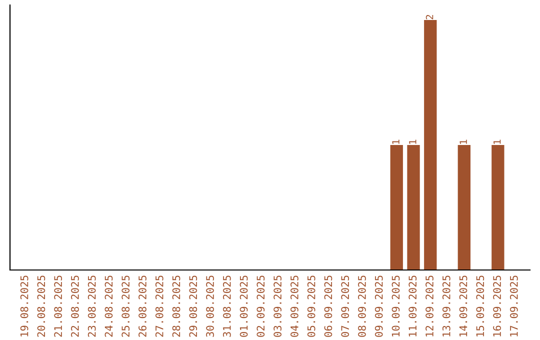 The width and height of the screenshot is (540, 340). What do you see at coordinates (378, 306) in the screenshot?
I see `x-tick-label: 09.09.2025` at bounding box center [378, 306].